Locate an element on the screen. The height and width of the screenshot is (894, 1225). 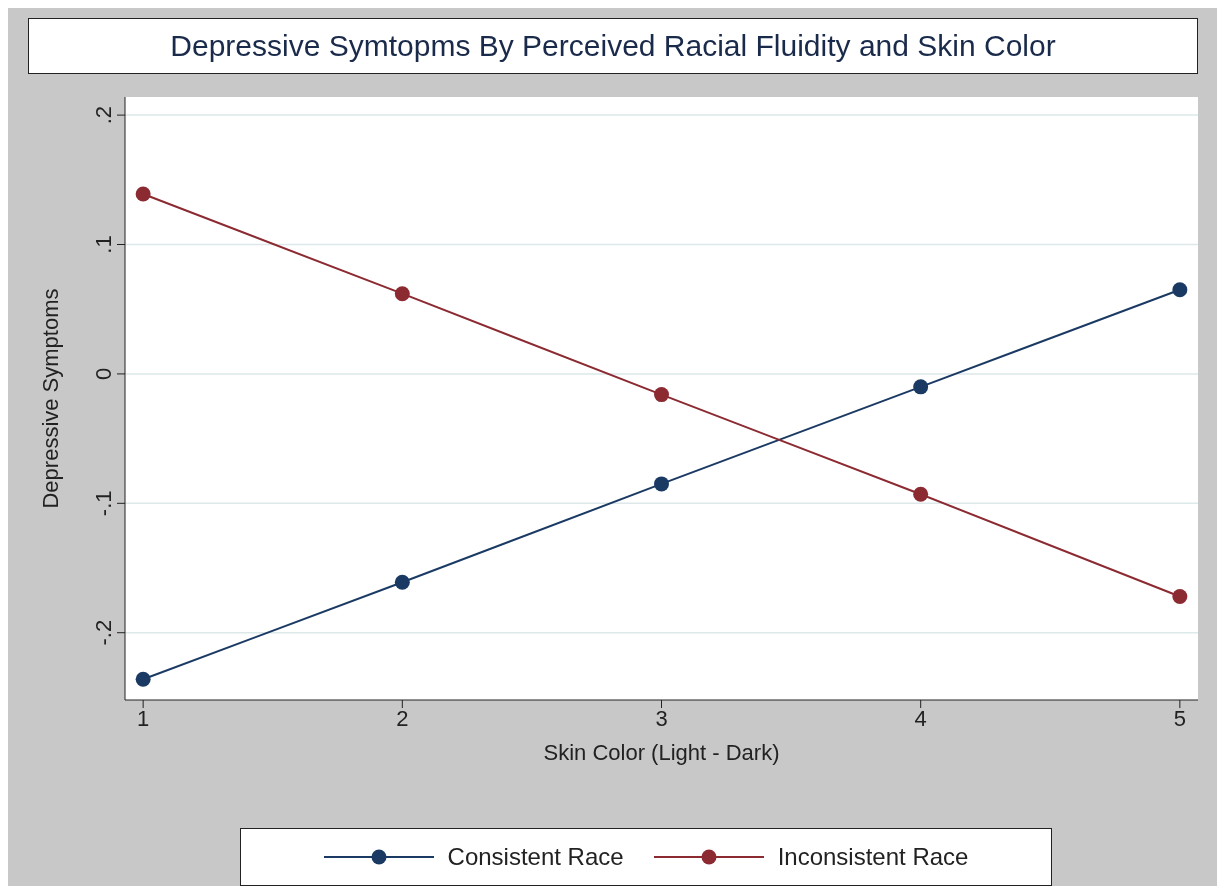
y-tick-label: .1 is located at coordinates (103, 244).